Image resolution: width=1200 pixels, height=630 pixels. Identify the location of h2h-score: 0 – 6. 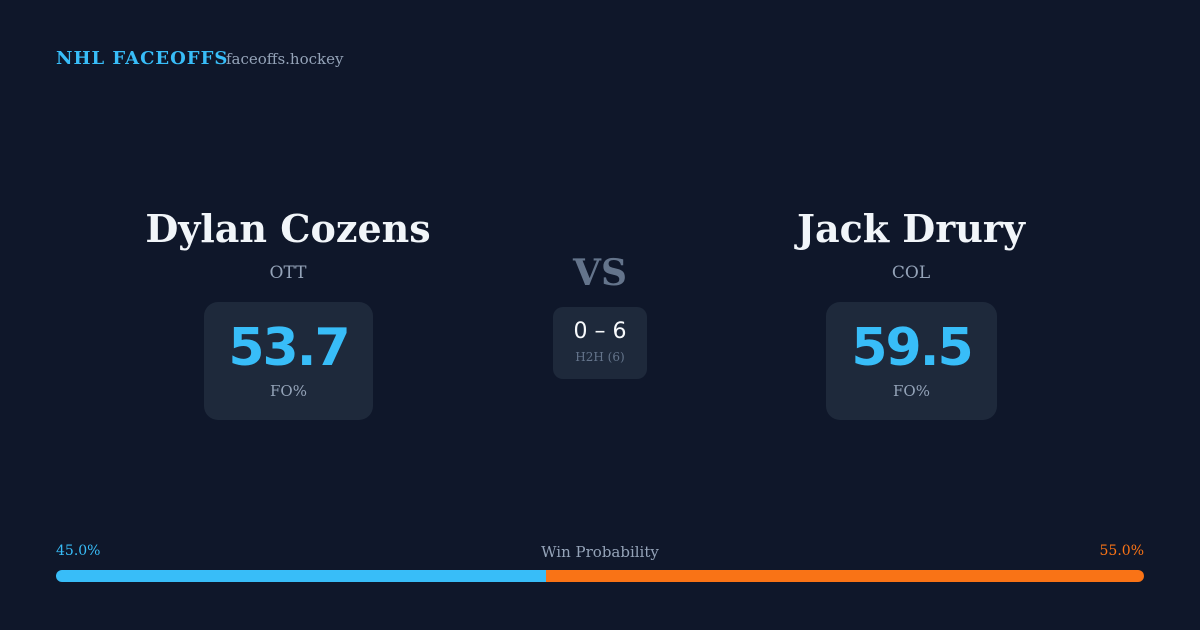
(600, 331).